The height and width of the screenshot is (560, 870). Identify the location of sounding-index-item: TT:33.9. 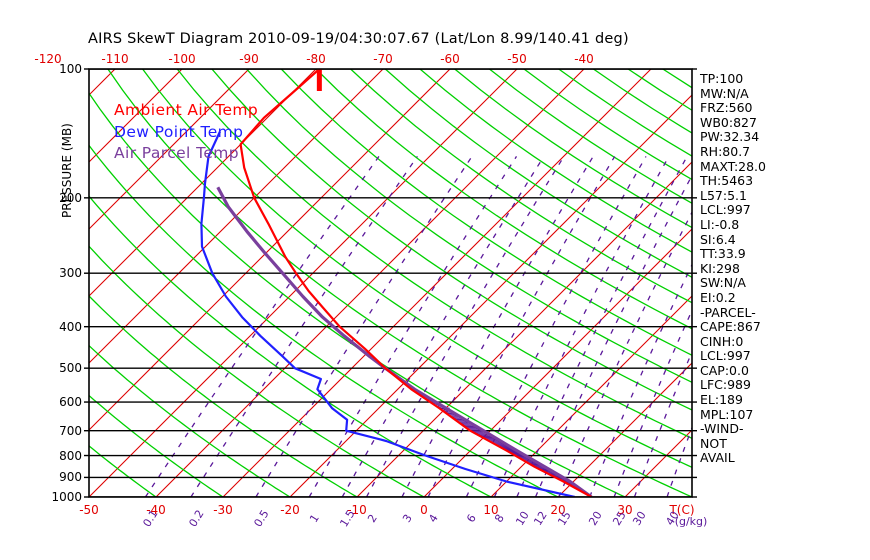
(723, 254).